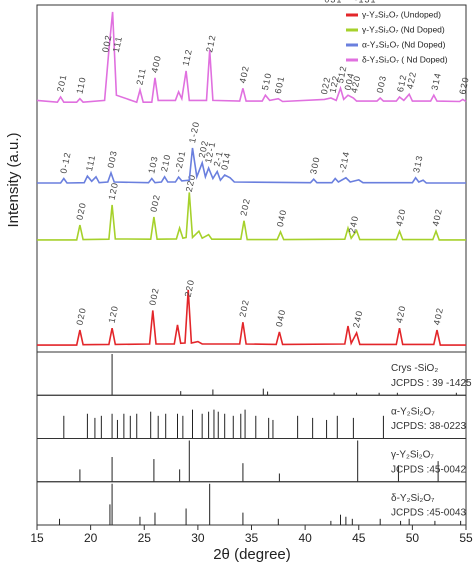 This screenshot has height=565, width=474. What do you see at coordinates (405, 59) in the screenshot?
I see `legend-label: δ-Y₂Si₂O₇ ( Nd Doped)` at bounding box center [405, 59].